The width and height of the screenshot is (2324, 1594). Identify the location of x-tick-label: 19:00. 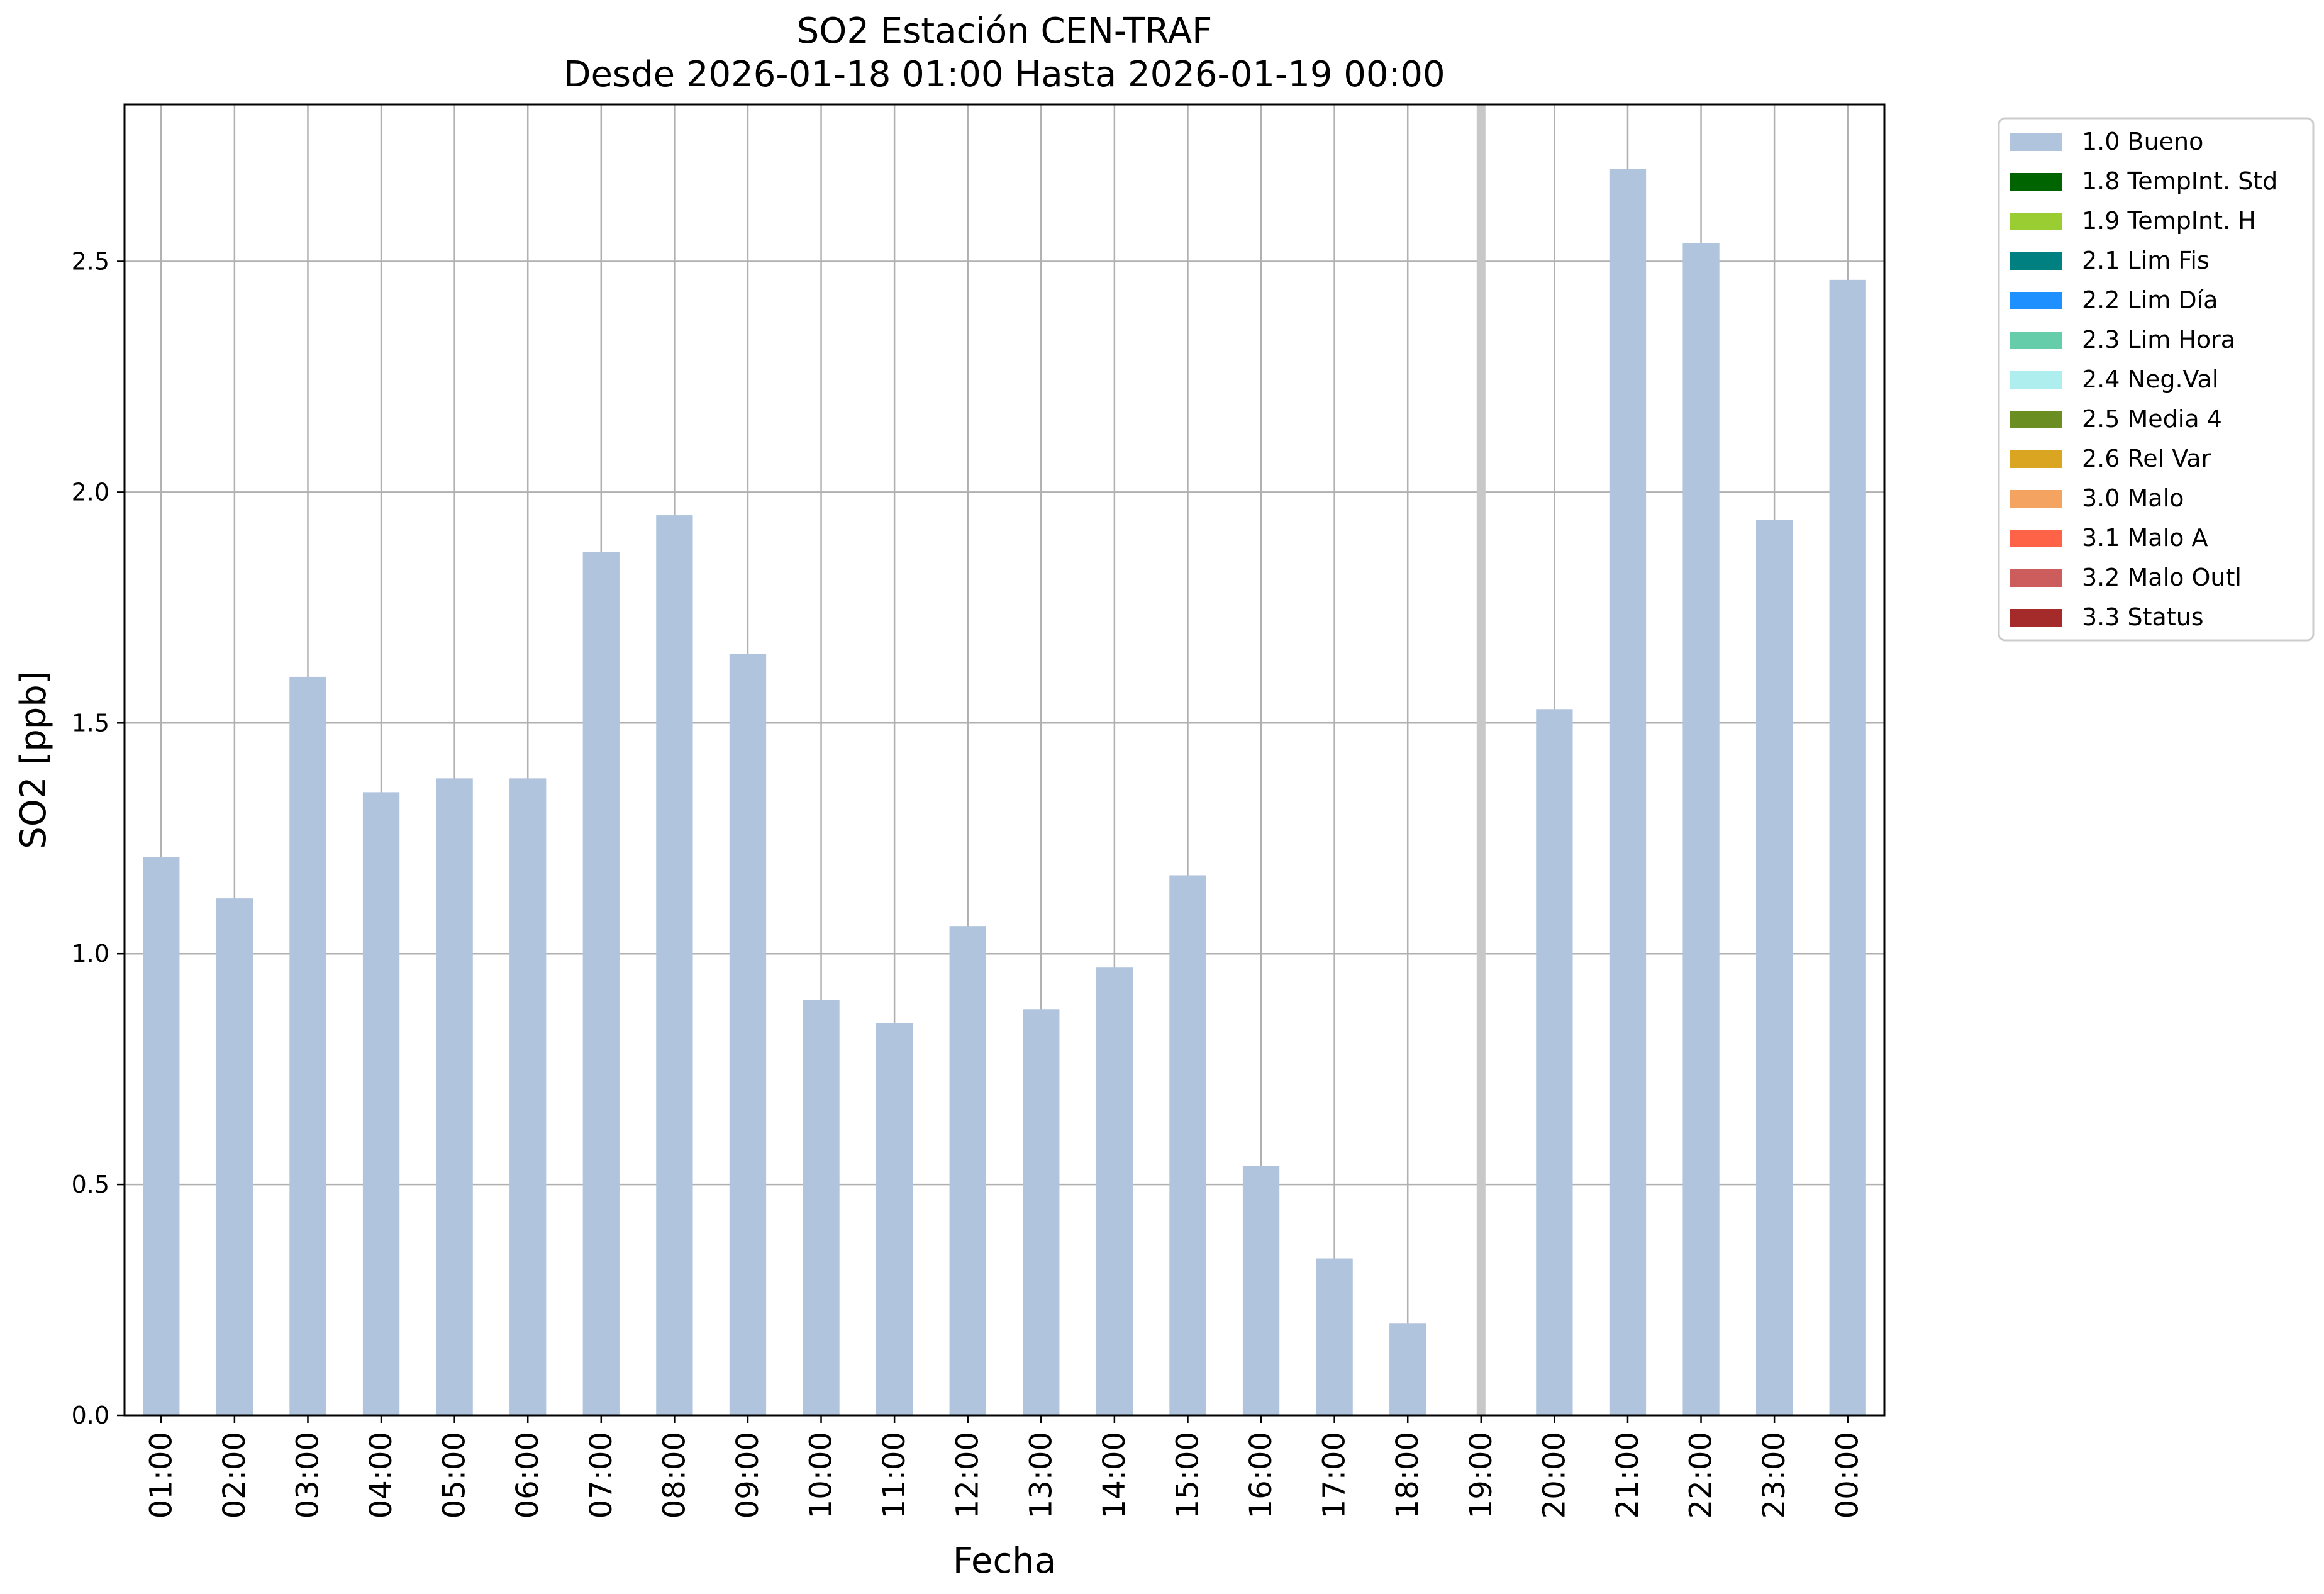
(1481, 1475).